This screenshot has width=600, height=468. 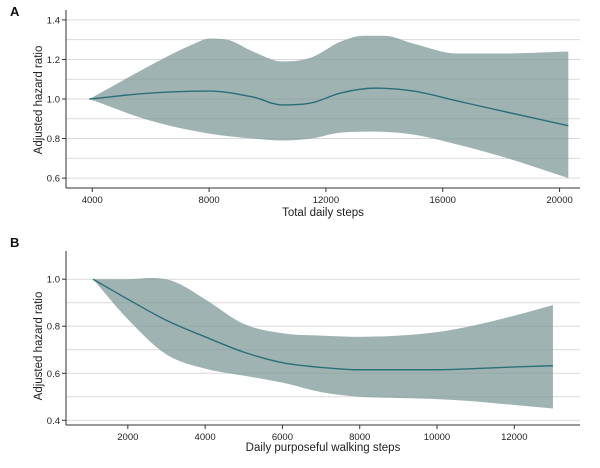 I want to click on panel-b-label: B, so click(x=14, y=242).